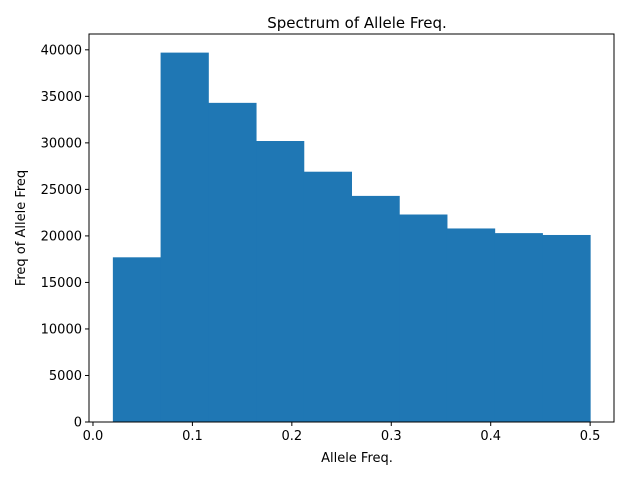 The image size is (640, 480). Describe the element at coordinates (61, 50) in the screenshot. I see `y-tick-label: 40000` at that location.